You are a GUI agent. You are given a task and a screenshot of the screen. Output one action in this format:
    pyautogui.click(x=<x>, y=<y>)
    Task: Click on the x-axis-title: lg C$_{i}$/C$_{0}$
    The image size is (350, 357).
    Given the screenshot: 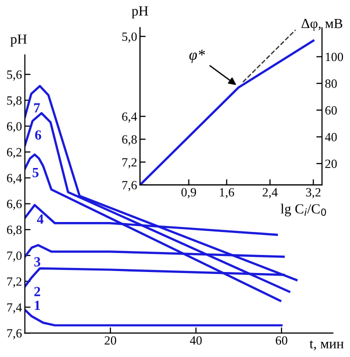 What is the action you would take?
    pyautogui.click(x=303, y=210)
    